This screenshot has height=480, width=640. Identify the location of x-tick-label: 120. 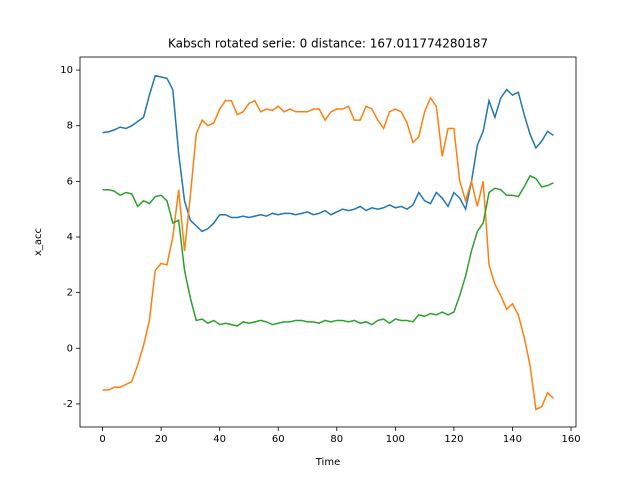
(453, 439).